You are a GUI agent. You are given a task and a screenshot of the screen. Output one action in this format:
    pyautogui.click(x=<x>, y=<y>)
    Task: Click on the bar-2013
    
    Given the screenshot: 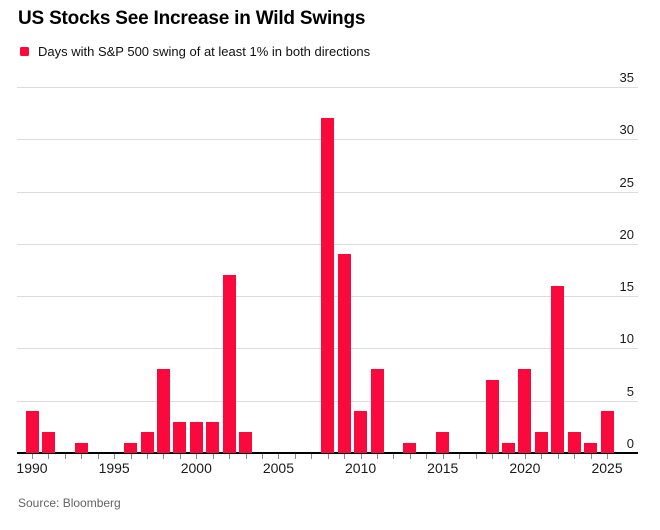 What is the action you would take?
    pyautogui.click(x=410, y=447)
    